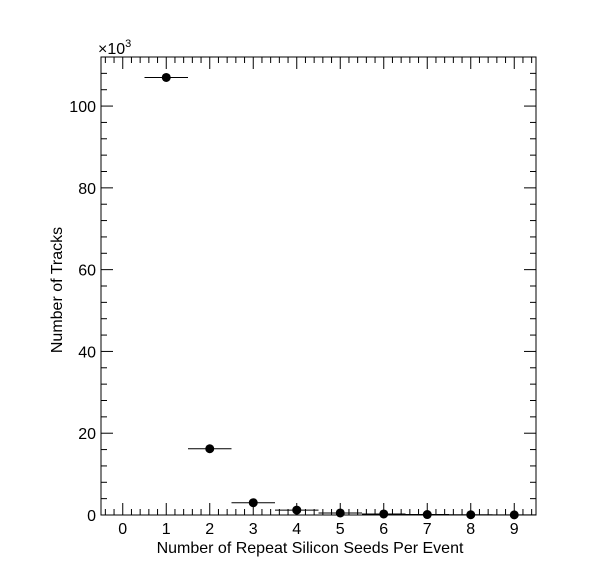 The image size is (596, 572). What do you see at coordinates (128, 44) in the screenshot?
I see `y-multiplier-exponent: 3` at bounding box center [128, 44].